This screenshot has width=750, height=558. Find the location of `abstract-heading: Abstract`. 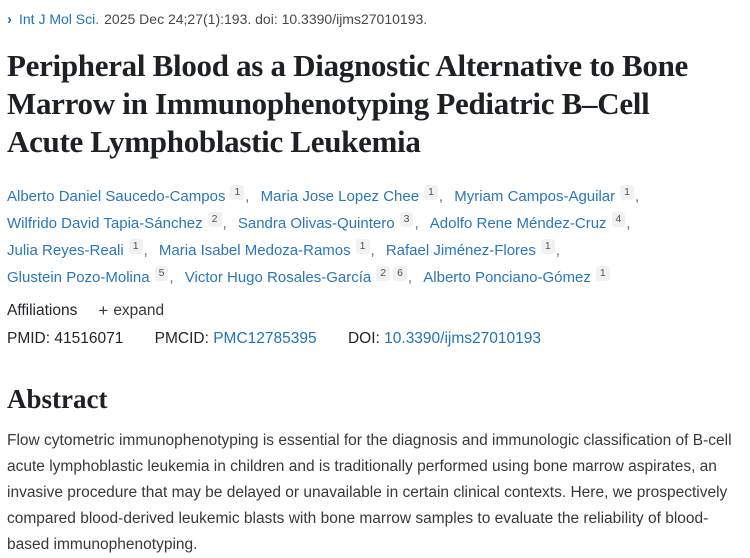

abstract-heading: Abstract is located at coordinates (57, 399).